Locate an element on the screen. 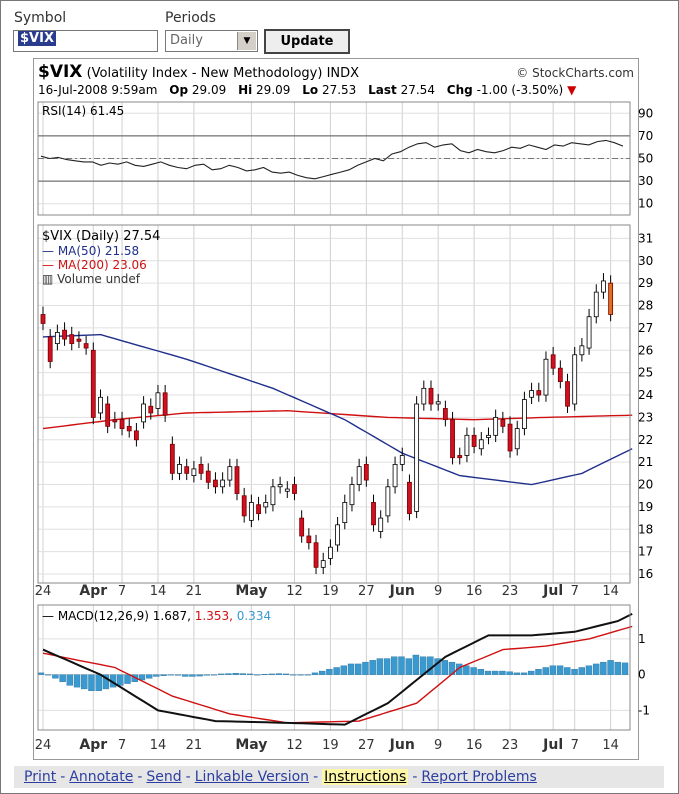  x-tick-label: May is located at coordinates (251, 745).